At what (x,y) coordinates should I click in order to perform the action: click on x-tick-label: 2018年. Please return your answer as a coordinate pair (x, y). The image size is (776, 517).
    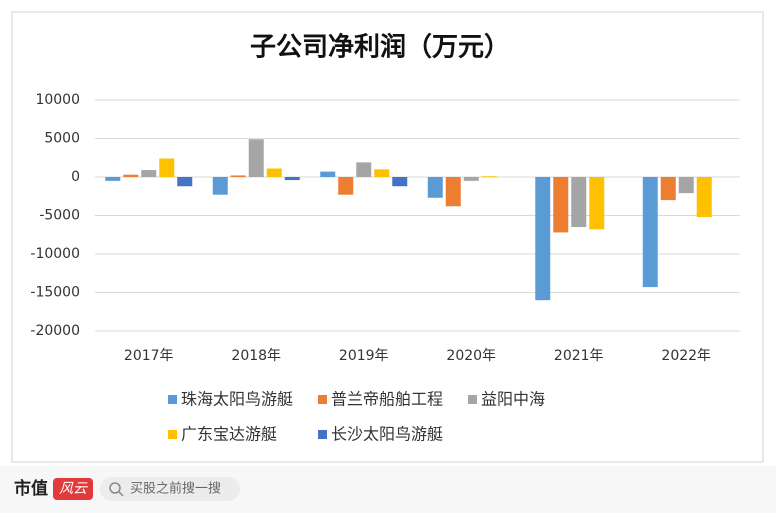
    Looking at the image, I should click on (256, 356).